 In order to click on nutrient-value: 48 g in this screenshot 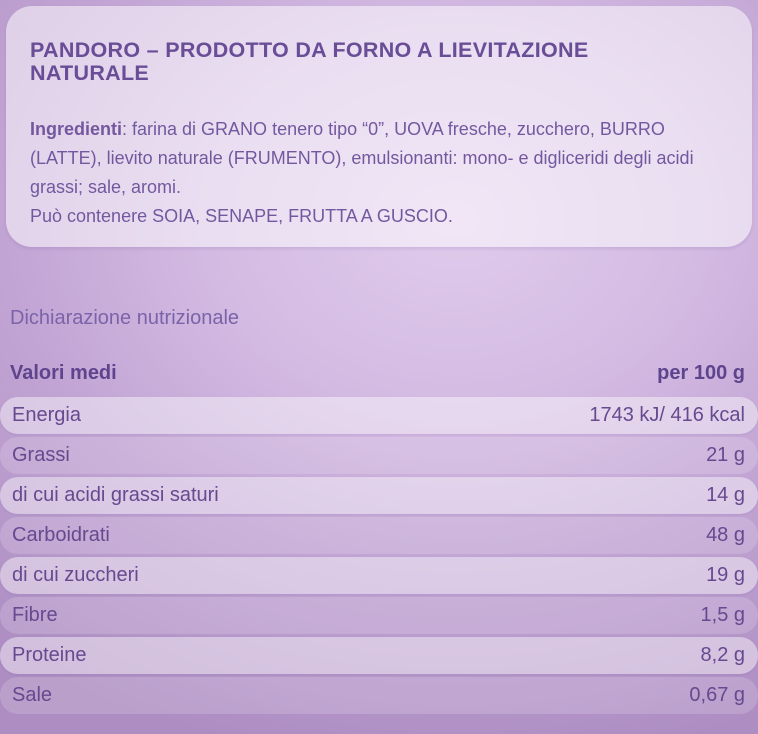, I will do `click(725, 535)`.